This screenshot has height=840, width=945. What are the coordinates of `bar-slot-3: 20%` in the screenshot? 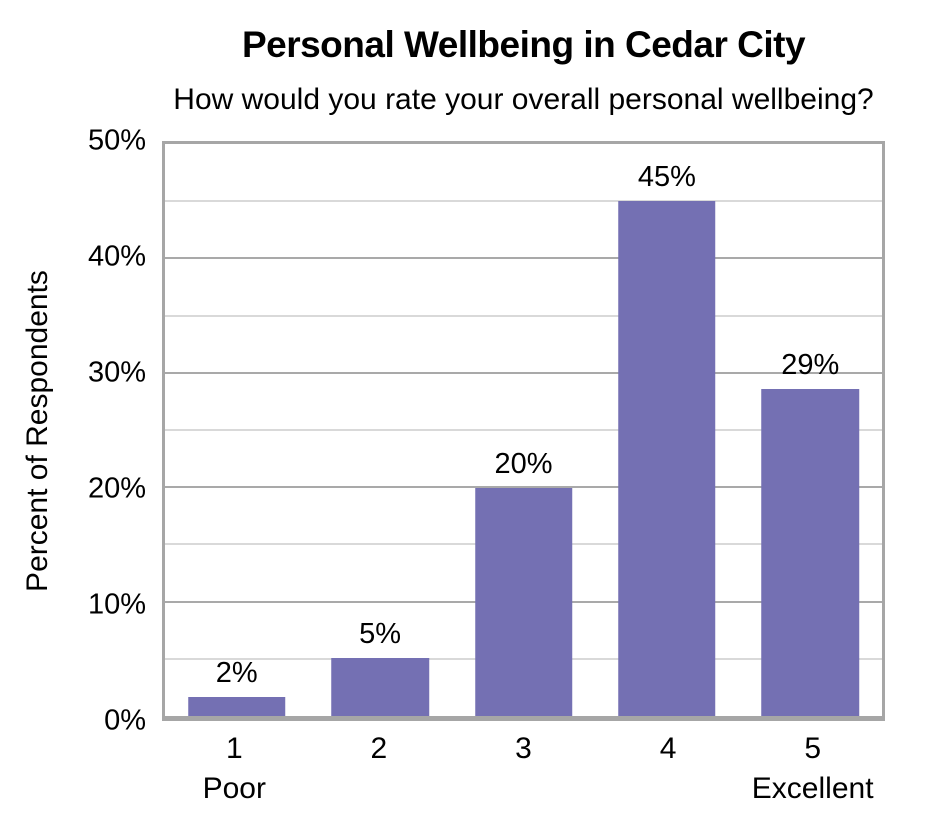 It's located at (523, 430).